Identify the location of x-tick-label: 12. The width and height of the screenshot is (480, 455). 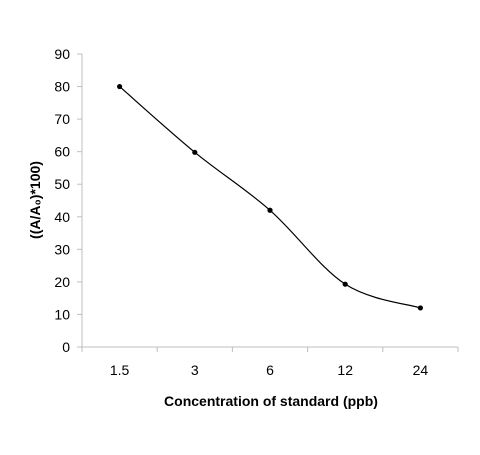
(345, 370).